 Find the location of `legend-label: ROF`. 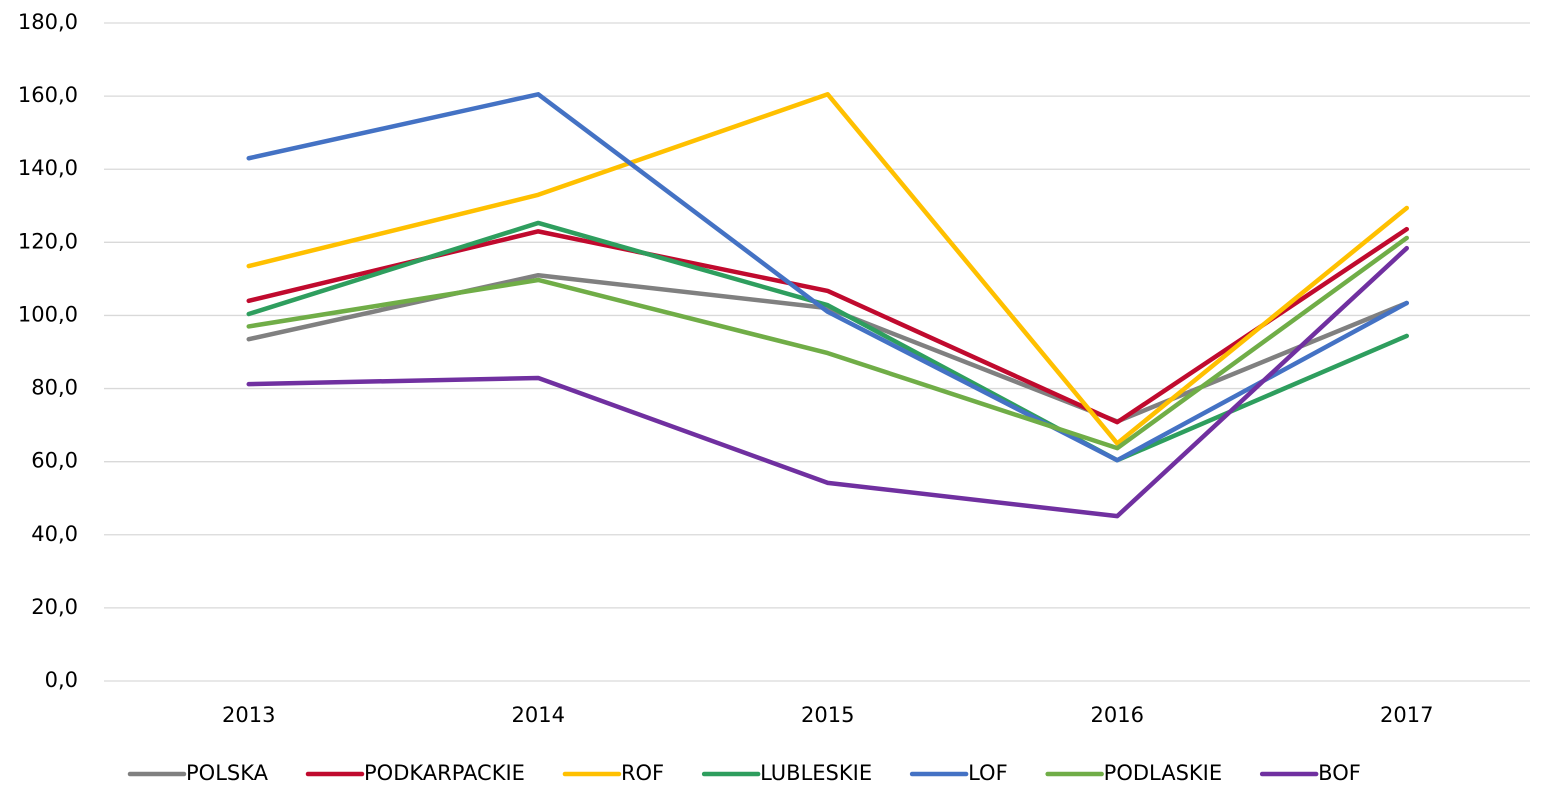

legend-label: ROF is located at coordinates (642, 773).